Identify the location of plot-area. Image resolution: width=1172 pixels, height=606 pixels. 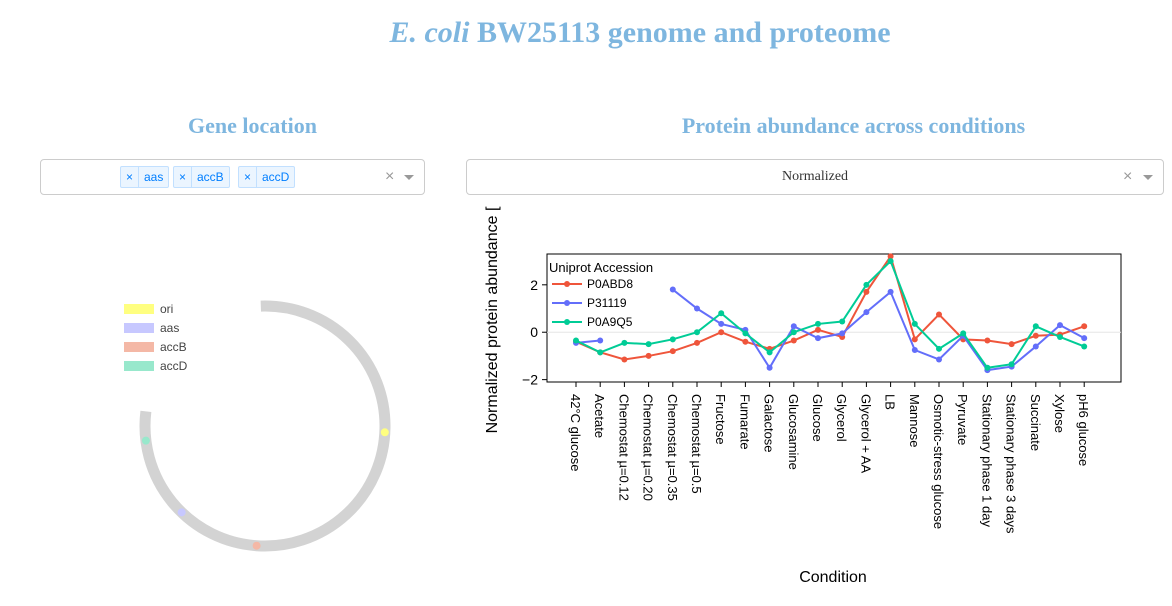
(834, 318).